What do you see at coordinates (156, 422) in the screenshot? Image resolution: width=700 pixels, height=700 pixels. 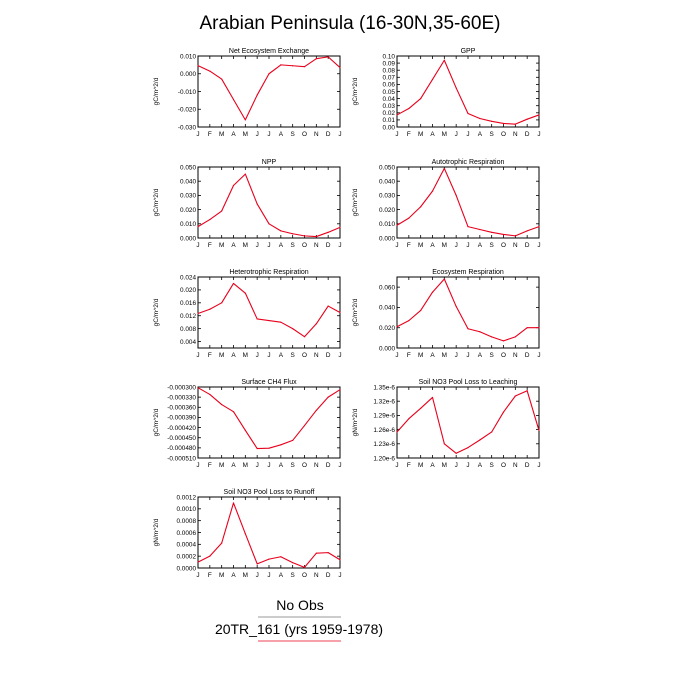 I see `panel-surface-ch4-flux-ylabel: gC/m^2/d` at bounding box center [156, 422].